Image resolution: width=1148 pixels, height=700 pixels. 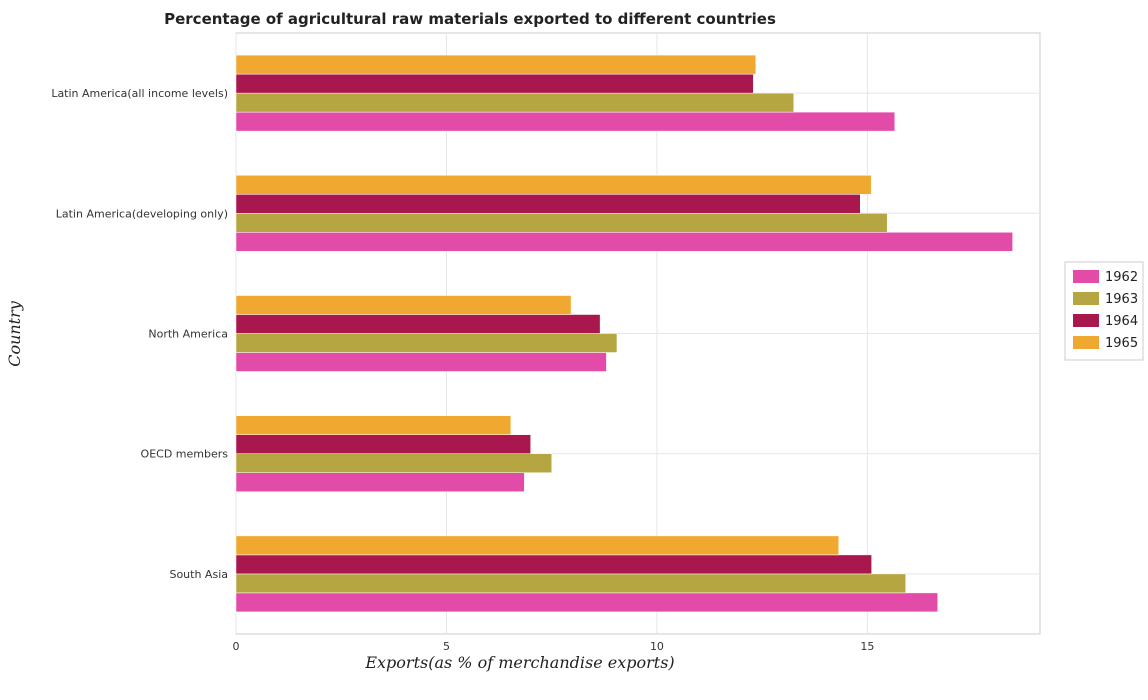 What do you see at coordinates (142, 213) in the screenshot?
I see `y-tick-label: Latin America(developing only)` at bounding box center [142, 213].